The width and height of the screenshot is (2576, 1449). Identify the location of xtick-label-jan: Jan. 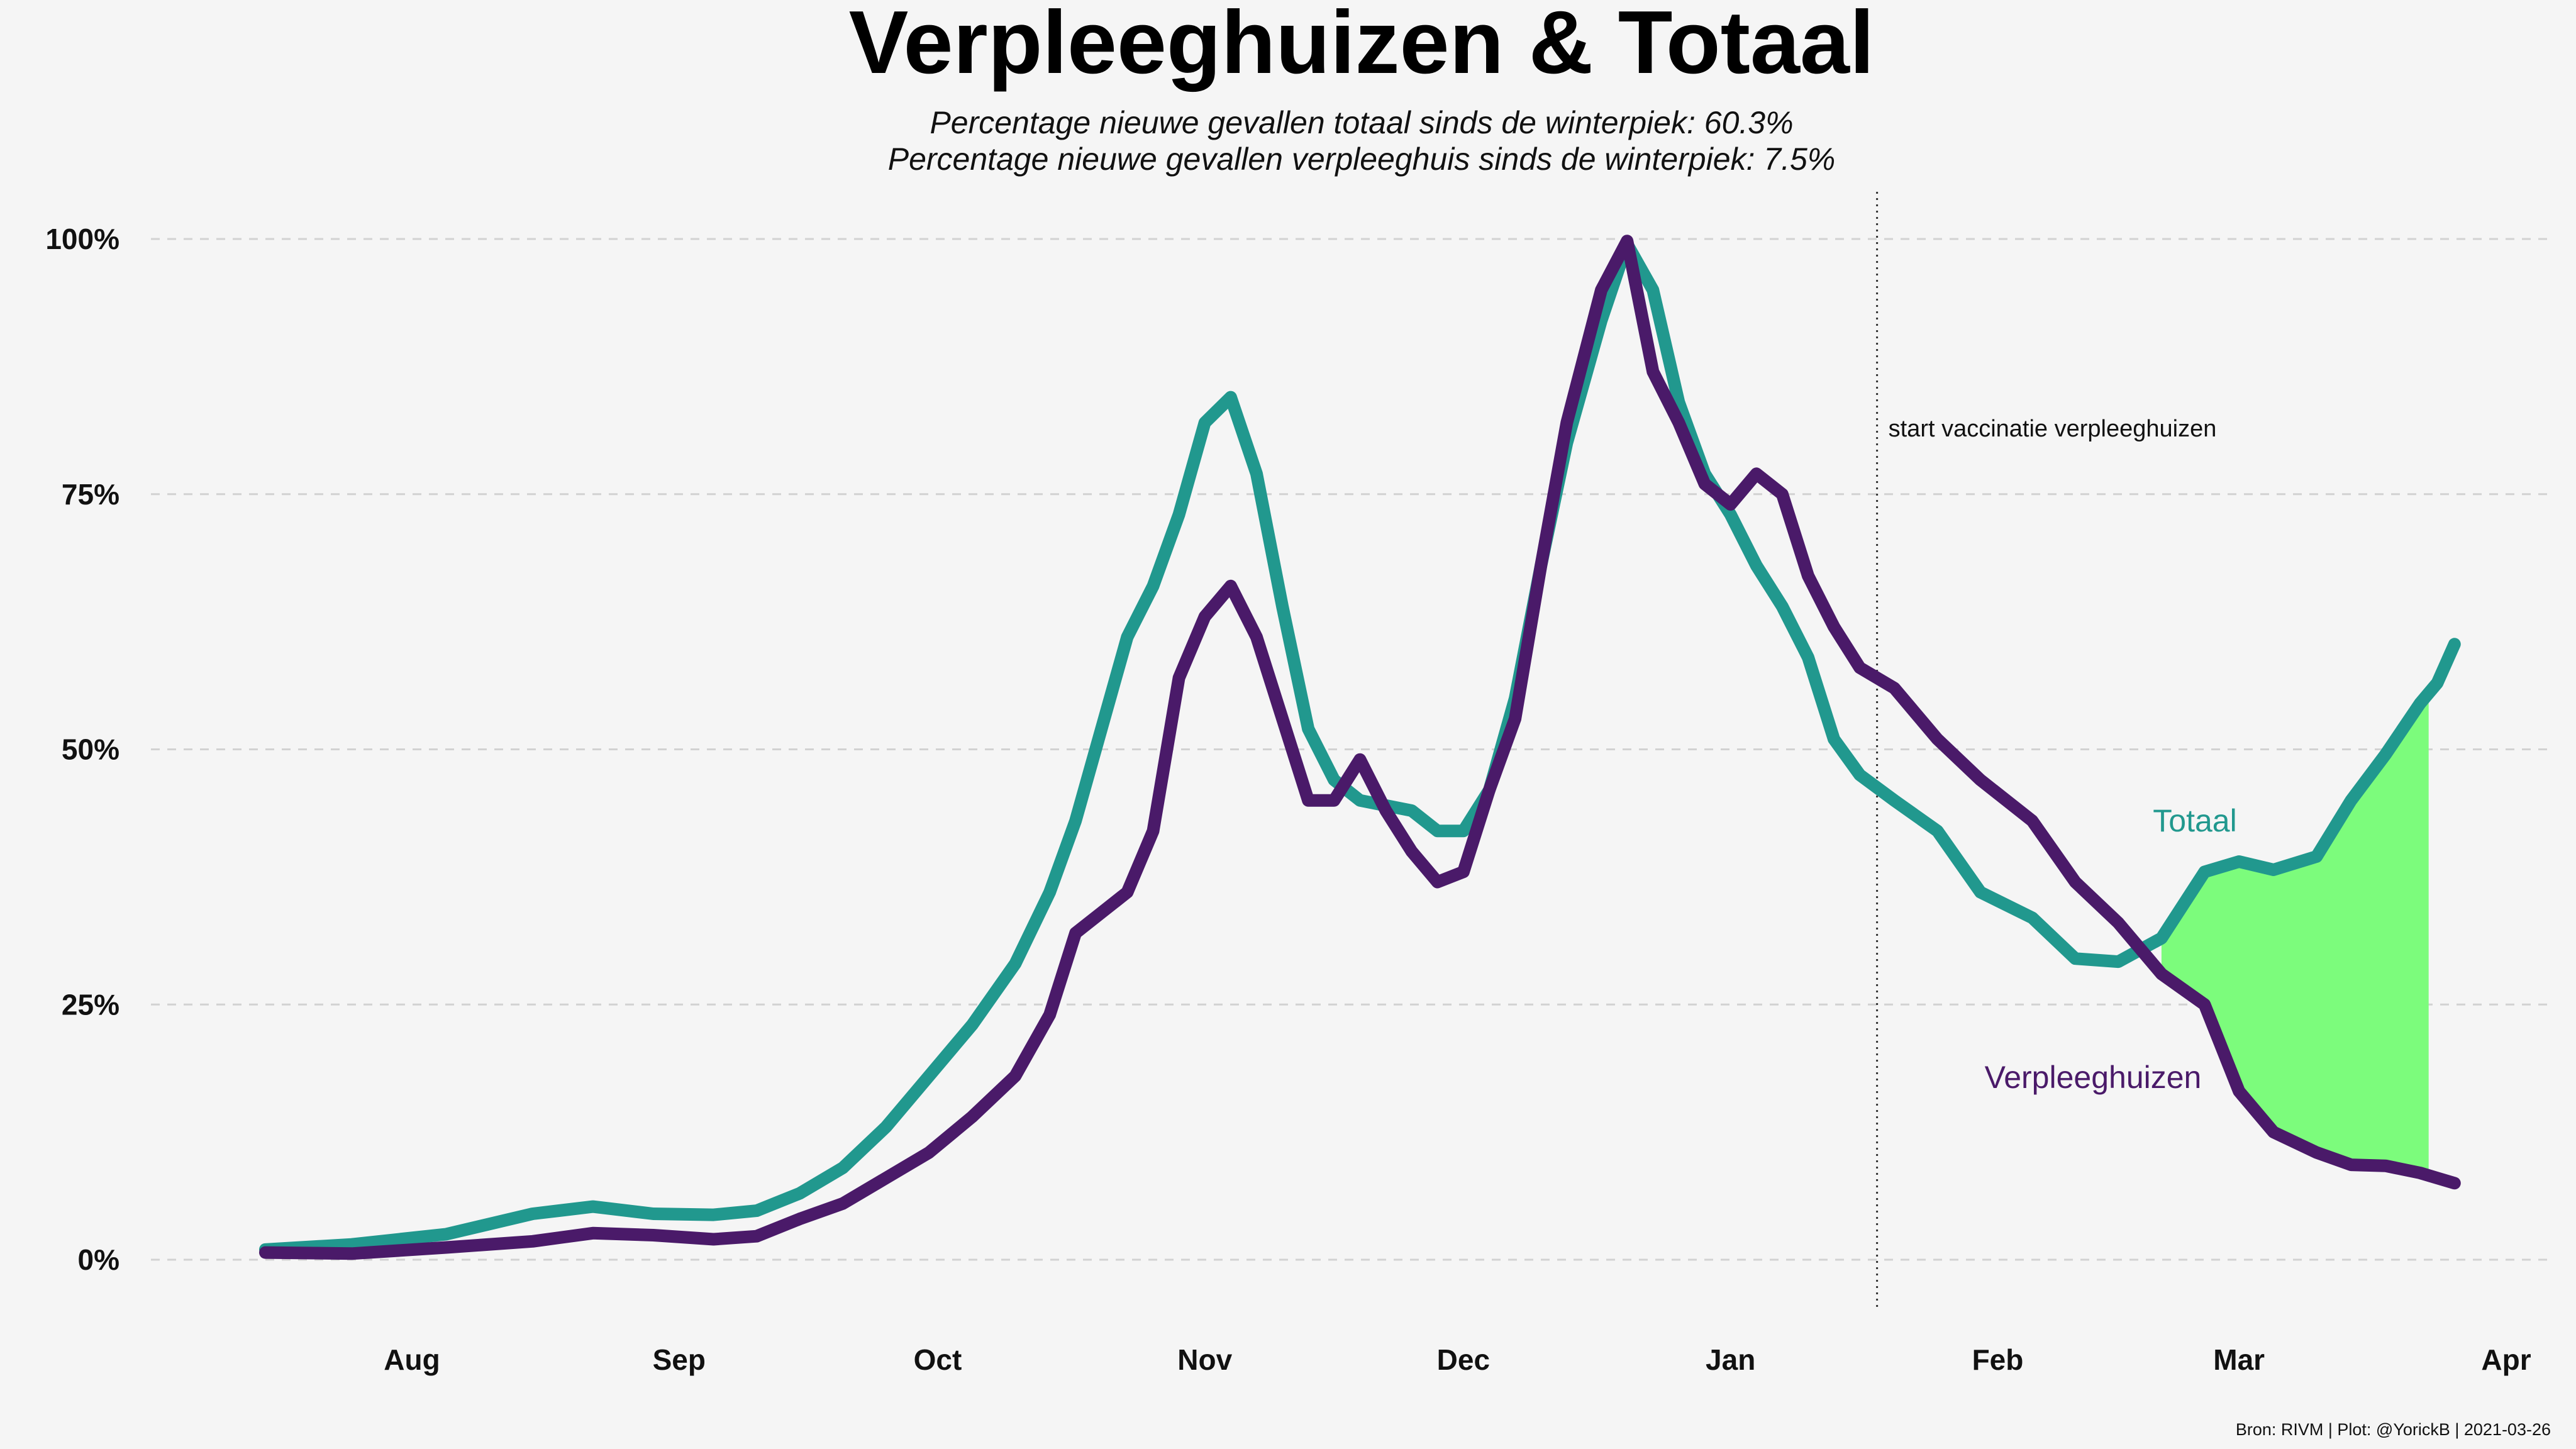
(1730, 1359).